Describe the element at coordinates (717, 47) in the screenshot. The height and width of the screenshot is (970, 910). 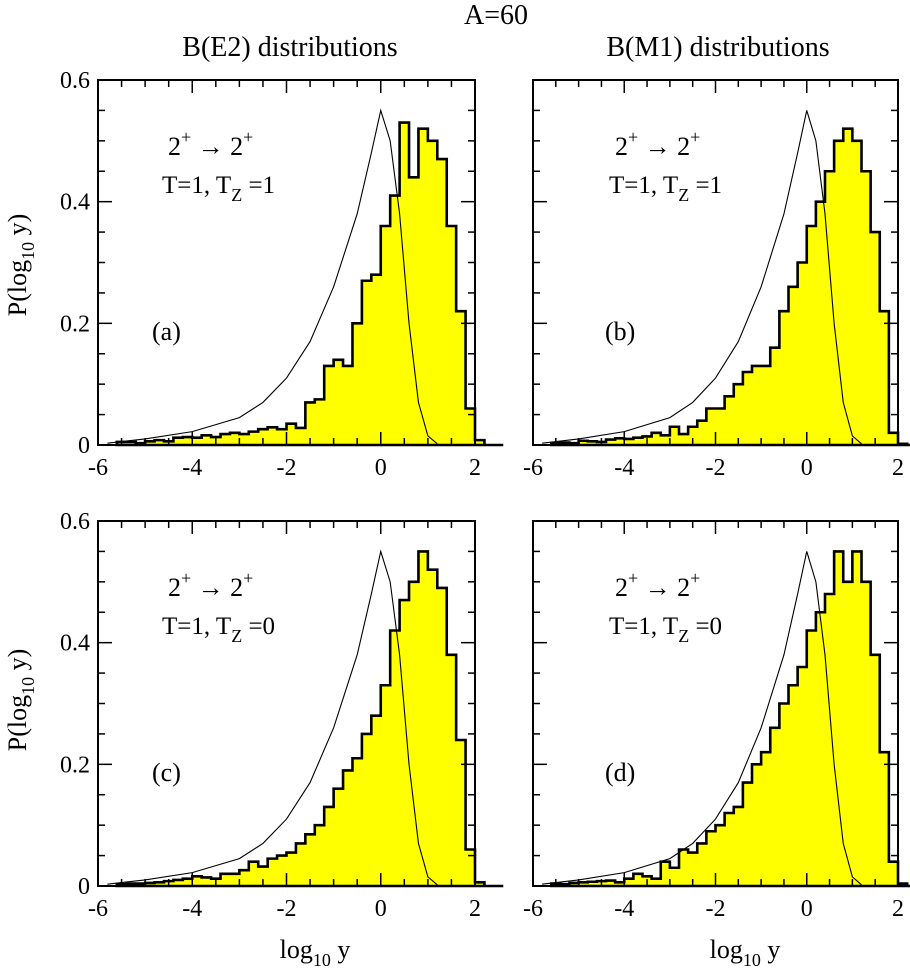
I see `column-title-m1: B(M1) distributions` at that location.